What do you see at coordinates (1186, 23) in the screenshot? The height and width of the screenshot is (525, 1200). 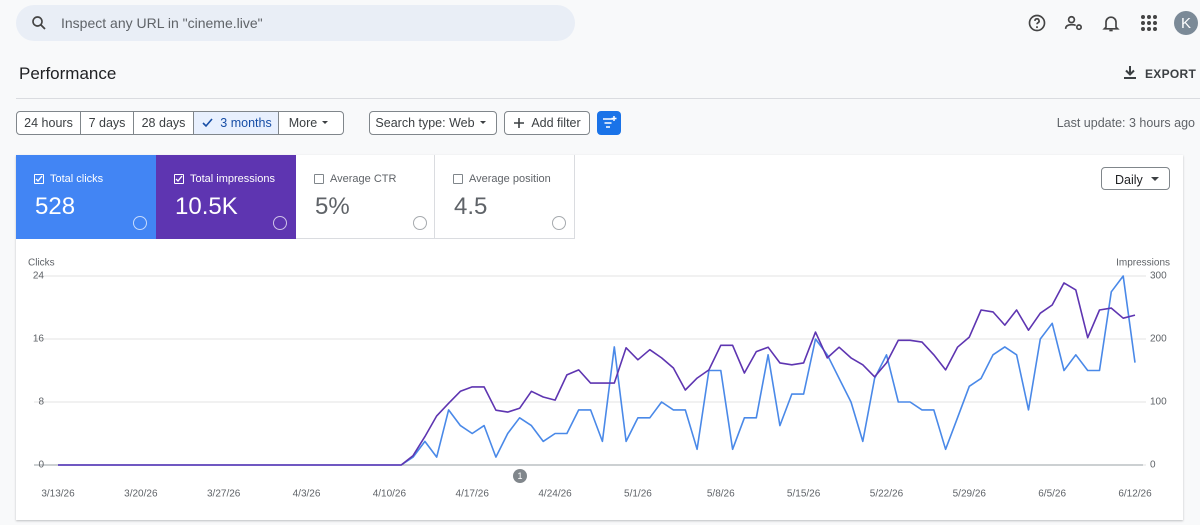 I see `avatar: K` at bounding box center [1186, 23].